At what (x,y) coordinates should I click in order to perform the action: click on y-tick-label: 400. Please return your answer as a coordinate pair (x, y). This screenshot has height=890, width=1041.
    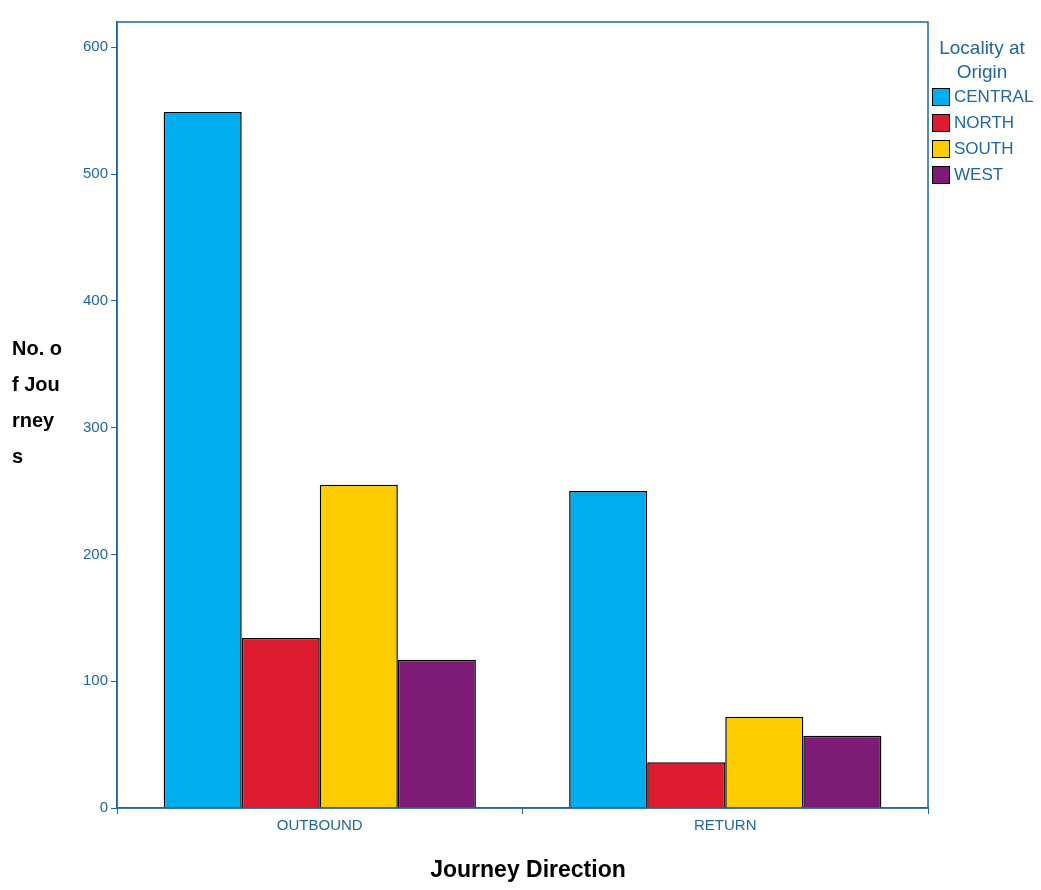
    Looking at the image, I should click on (96, 300).